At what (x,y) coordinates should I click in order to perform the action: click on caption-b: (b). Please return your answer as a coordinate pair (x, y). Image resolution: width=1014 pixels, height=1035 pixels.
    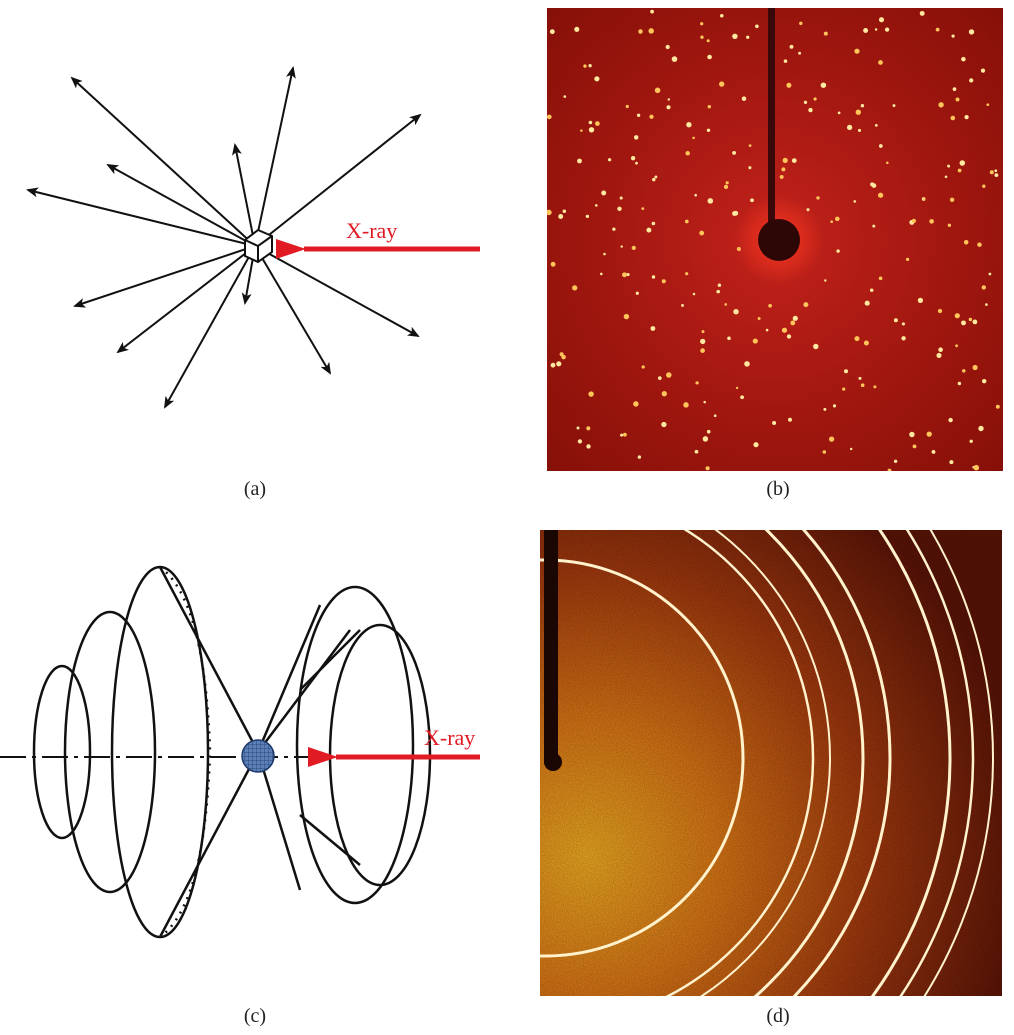
    Looking at the image, I should click on (778, 489).